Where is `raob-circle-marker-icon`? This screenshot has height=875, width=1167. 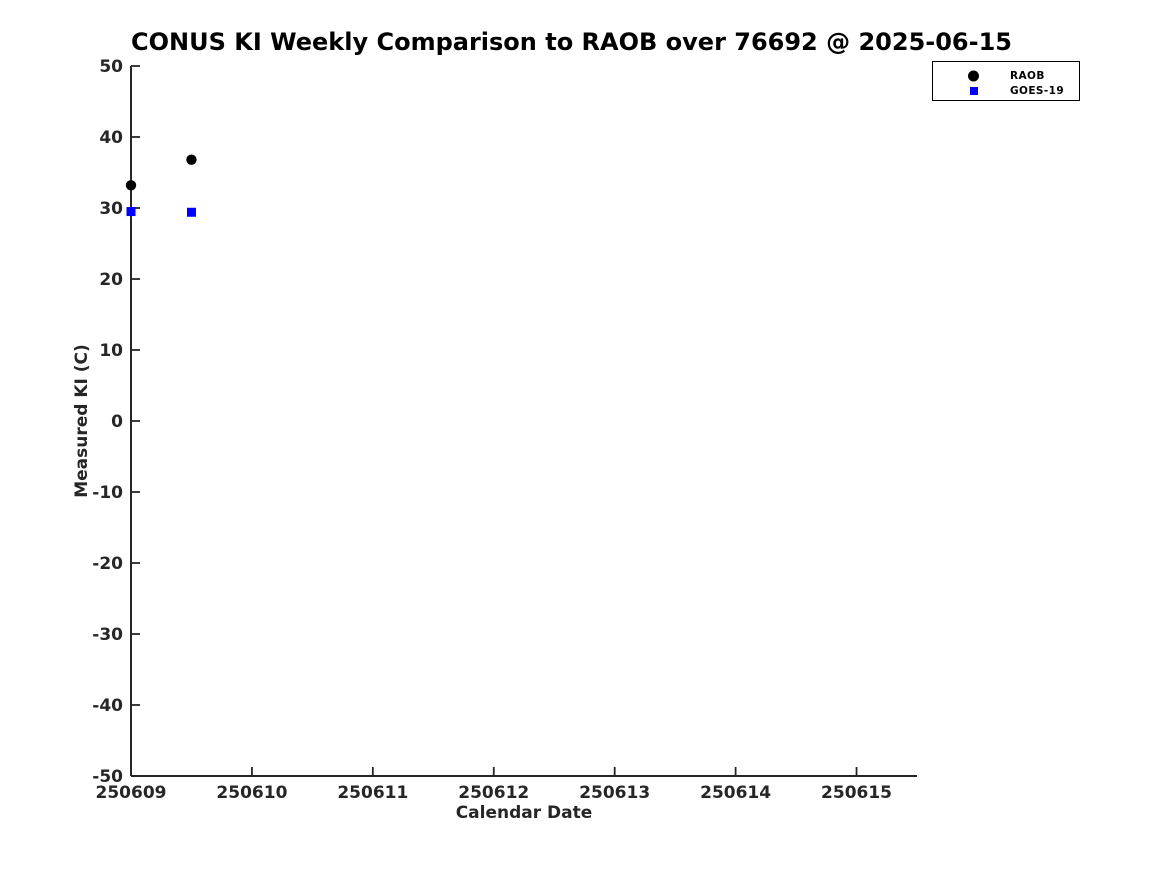 raob-circle-marker-icon is located at coordinates (973, 75).